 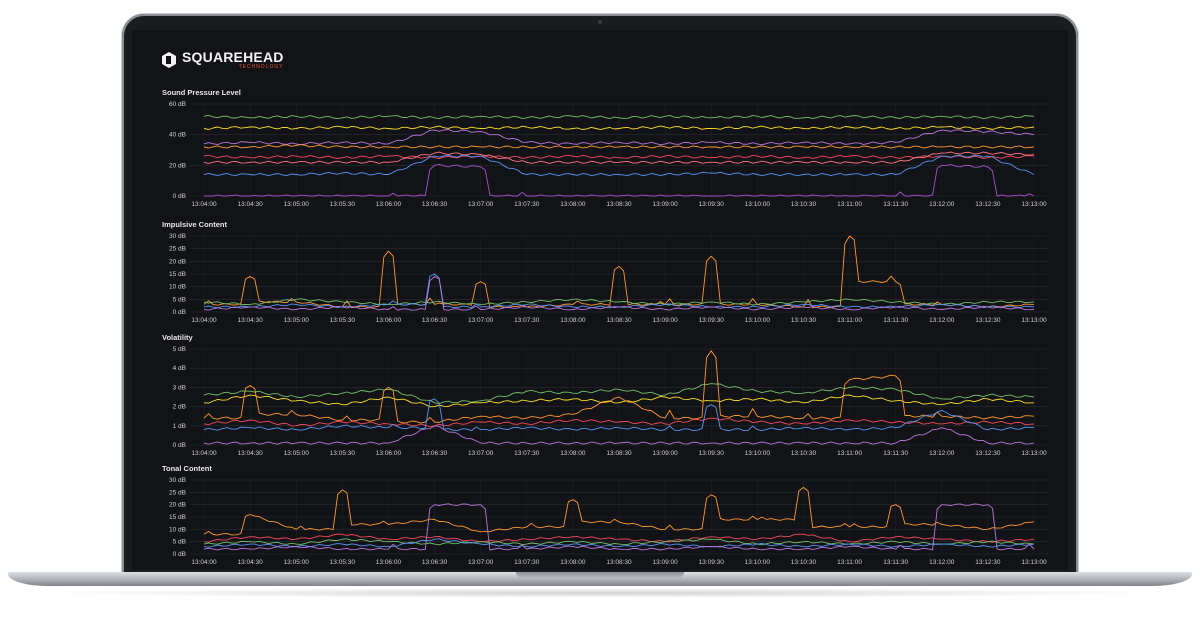 What do you see at coordinates (527, 562) in the screenshot?
I see `x-tick-label: 13:07:30` at bounding box center [527, 562].